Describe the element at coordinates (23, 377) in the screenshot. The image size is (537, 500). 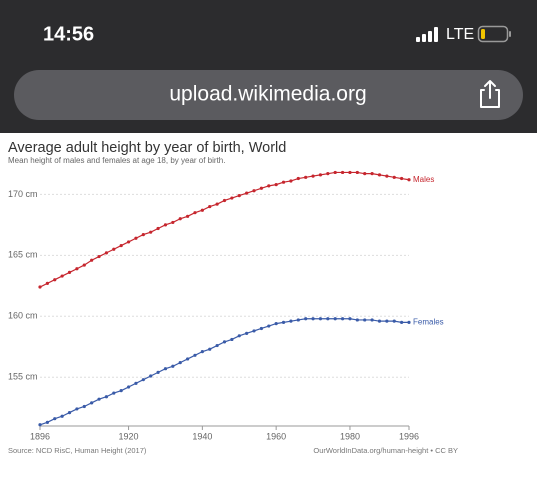
I see `y-tick-label: 155 cm` at that location.